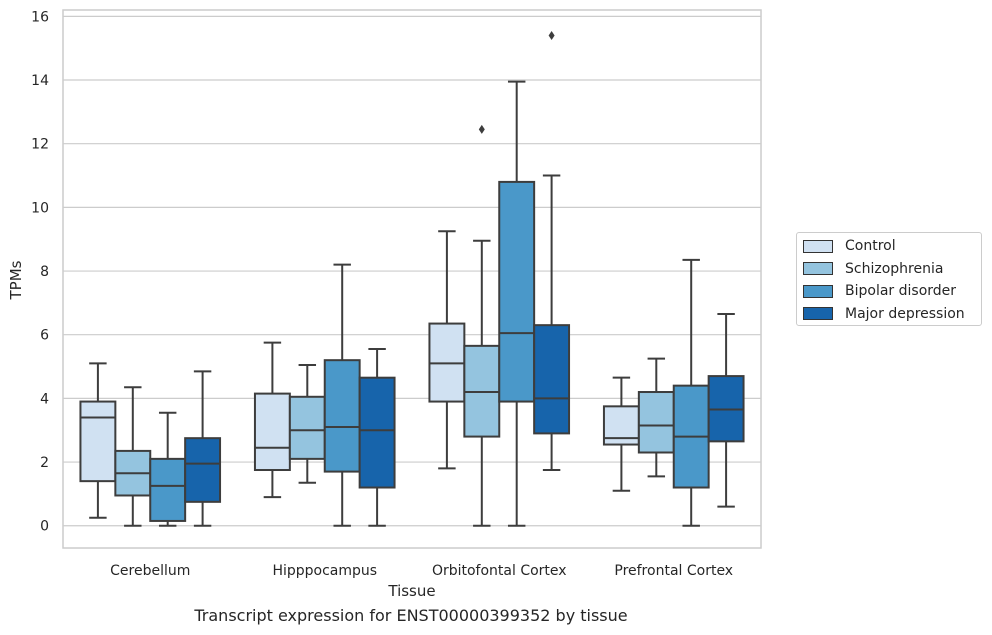  I want to click on y-tick-label: 8, so click(44, 272).